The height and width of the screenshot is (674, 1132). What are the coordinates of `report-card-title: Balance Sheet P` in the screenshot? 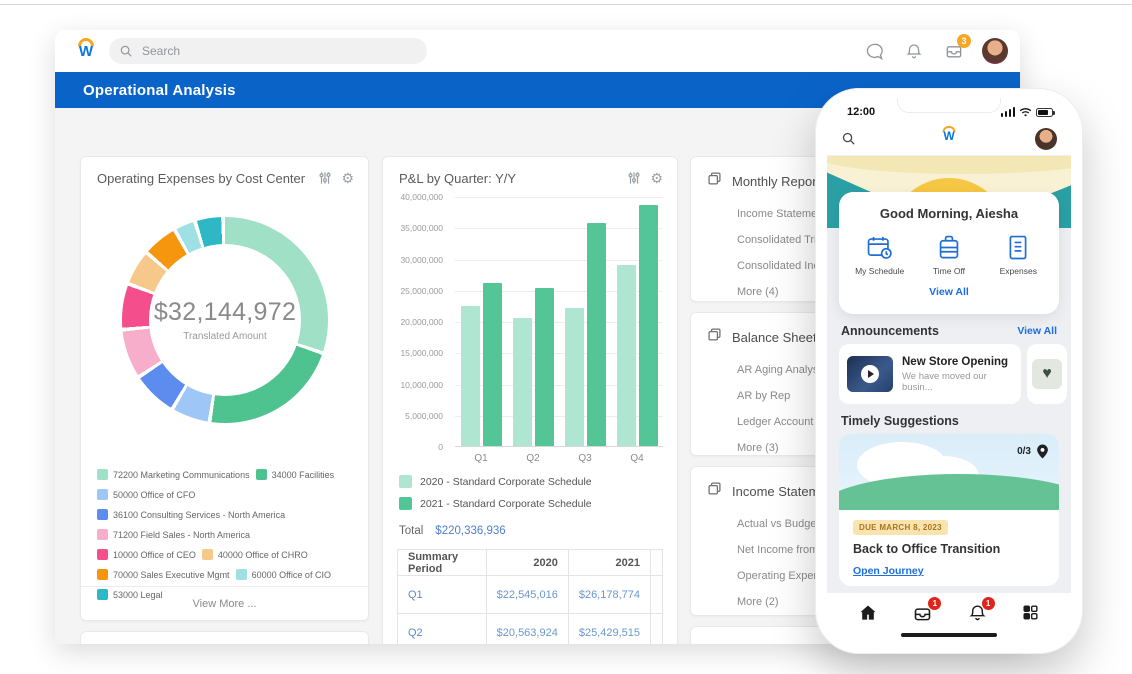 It's located at (780, 337).